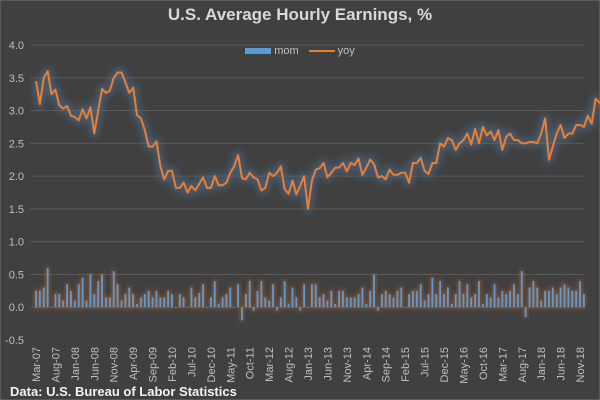 This screenshot has width=600, height=400. I want to click on x-tick-label: Mar-17, so click(503, 364).